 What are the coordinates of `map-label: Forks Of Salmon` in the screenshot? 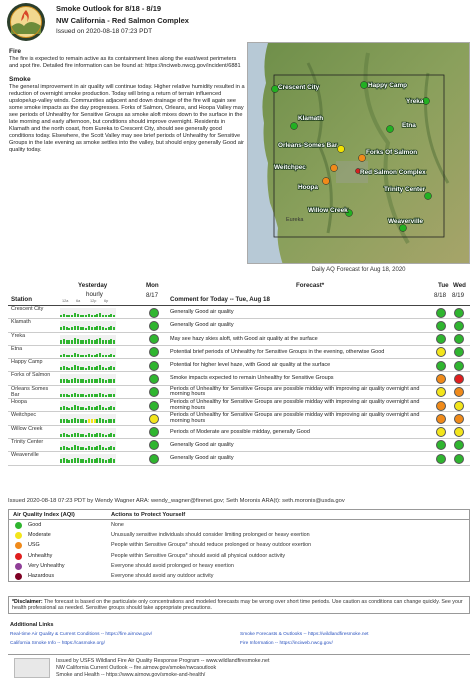 It's located at (391, 152).